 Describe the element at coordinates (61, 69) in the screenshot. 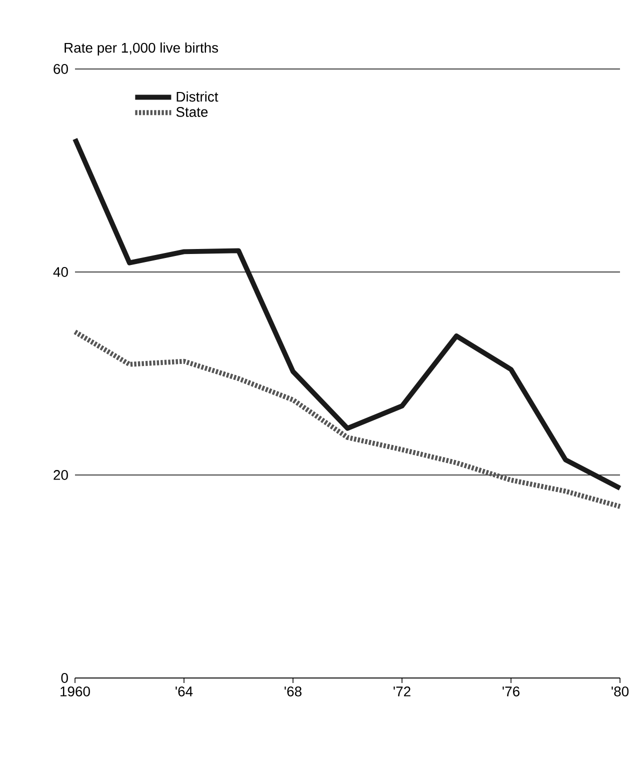

I see `y-tick-label: 60` at that location.